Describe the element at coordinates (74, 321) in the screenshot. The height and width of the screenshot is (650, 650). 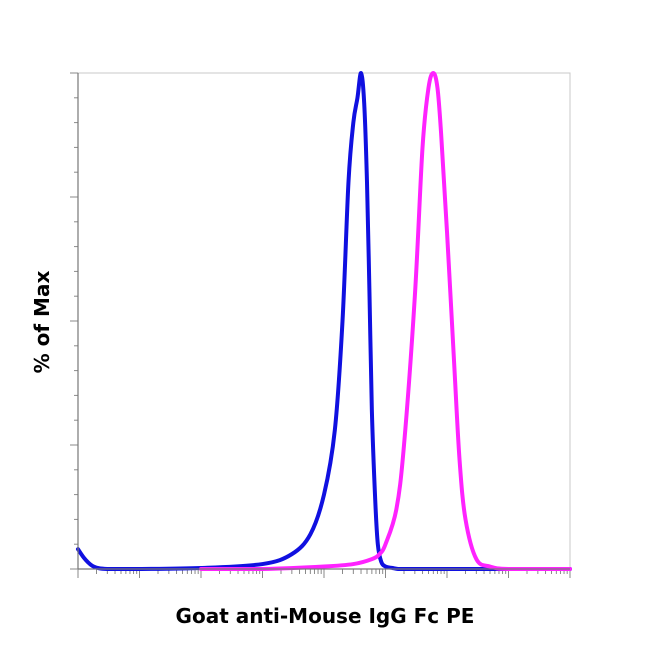
I see `y-axis-ticks` at that location.